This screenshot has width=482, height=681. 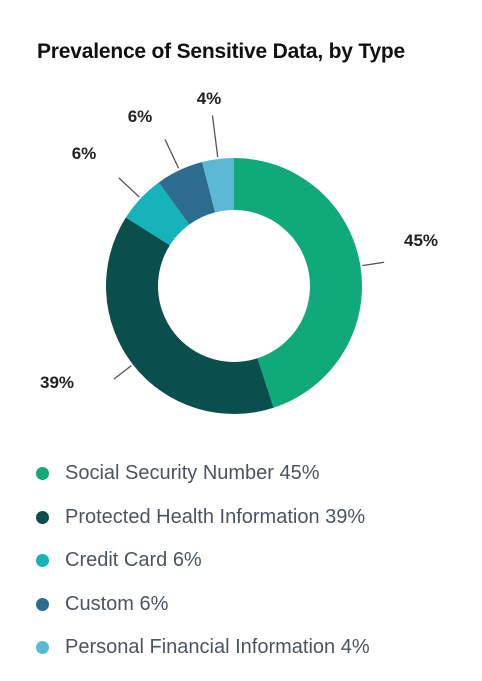 I want to click on data-label-custom: 6%, so click(x=140, y=116).